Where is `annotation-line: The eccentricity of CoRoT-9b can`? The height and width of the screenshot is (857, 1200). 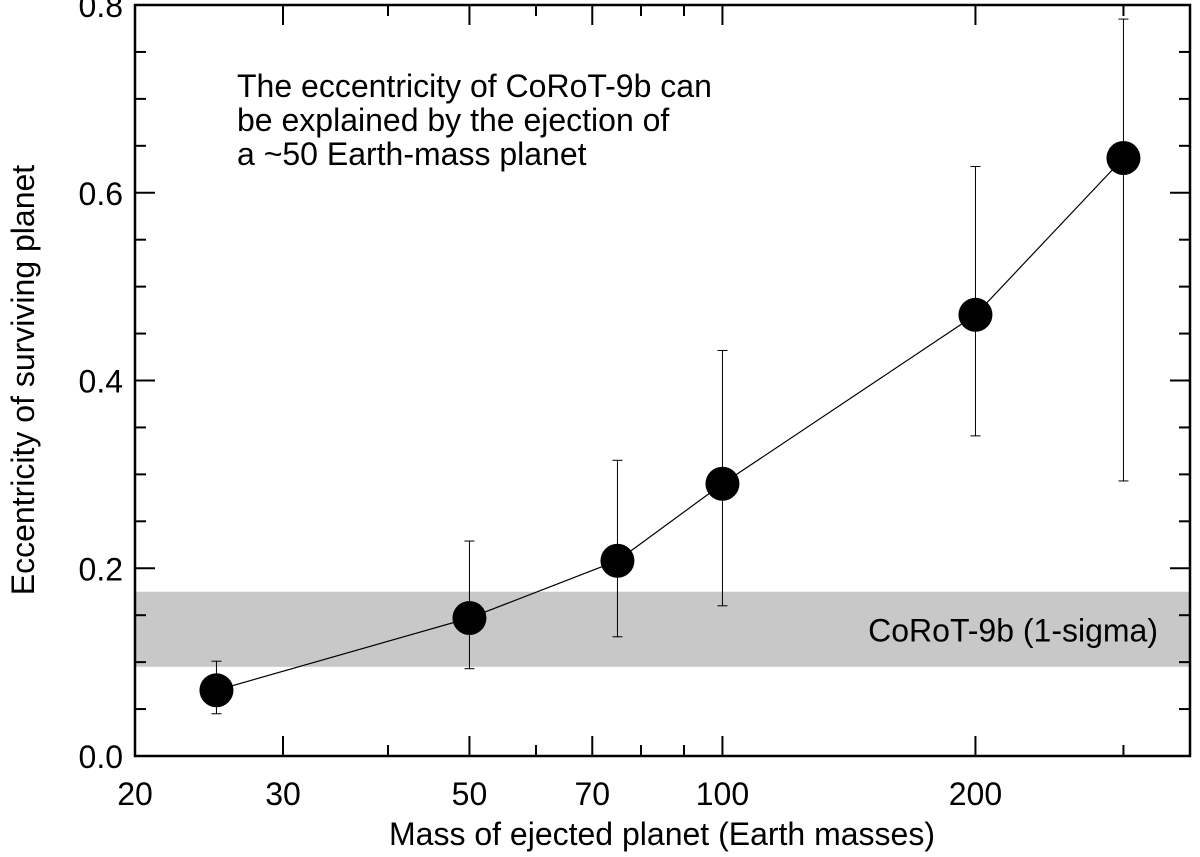
annotation-line: The eccentricity of CoRoT-9b can is located at coordinates (474, 86).